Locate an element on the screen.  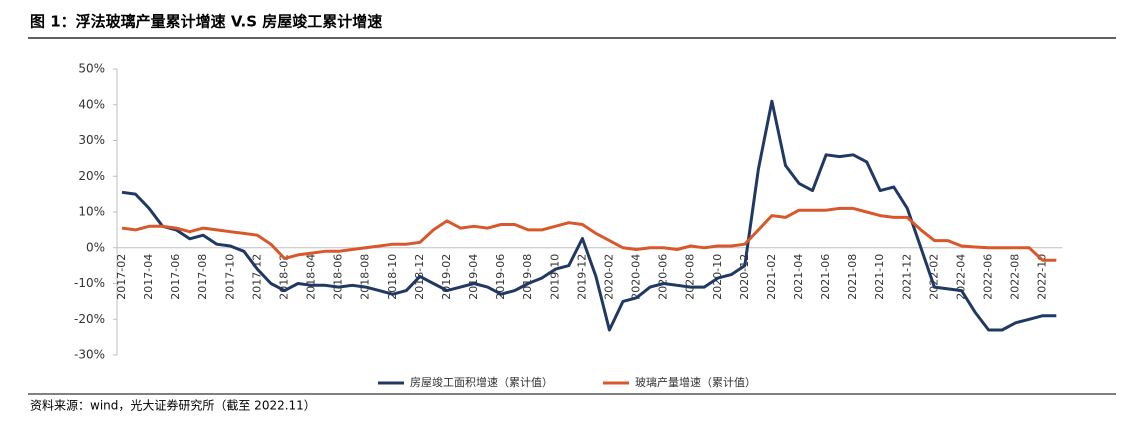
x-tick-label: 2021-12 is located at coordinates (906, 277).